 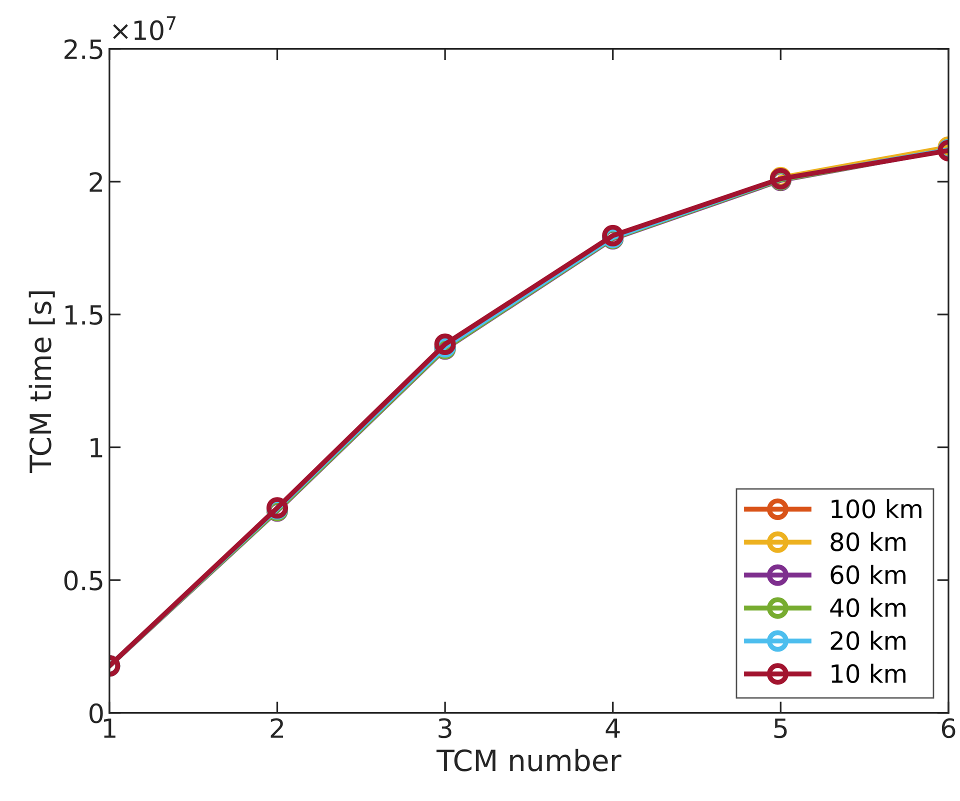 What do you see at coordinates (868, 640) in the screenshot?
I see `legend-label: 20 km` at bounding box center [868, 640].